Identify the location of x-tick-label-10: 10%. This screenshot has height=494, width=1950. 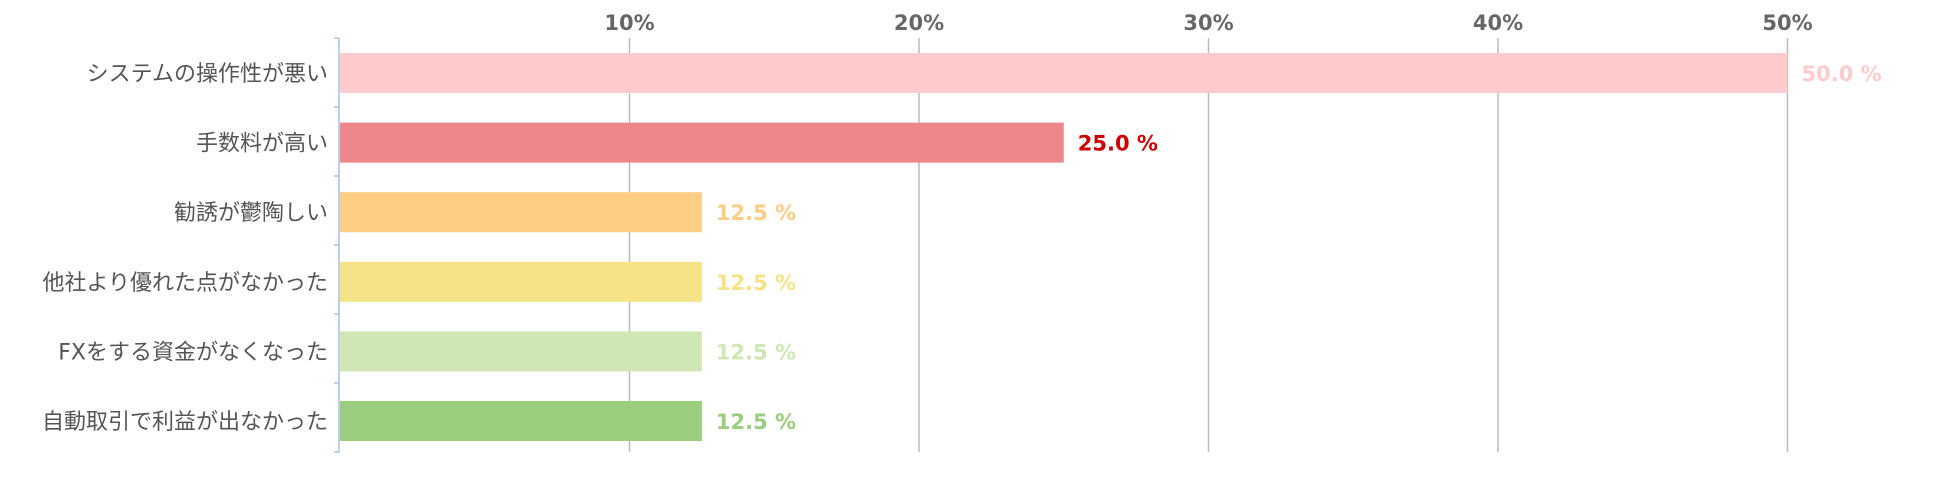
(629, 23).